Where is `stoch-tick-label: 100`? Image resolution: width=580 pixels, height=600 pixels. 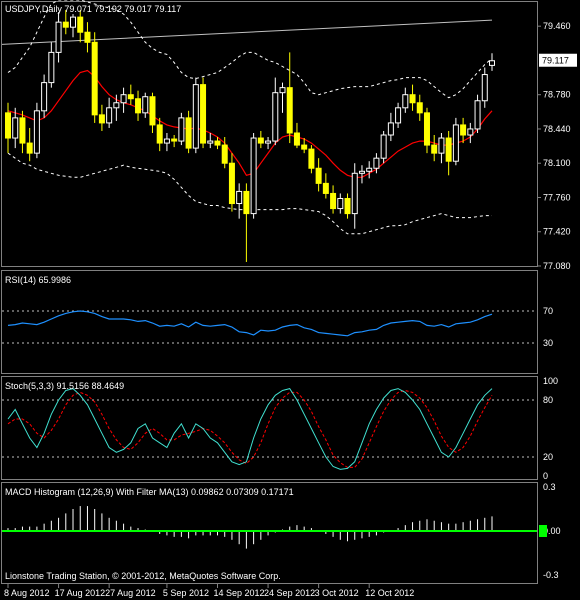 stoch-tick-label: 100 is located at coordinates (550, 381).